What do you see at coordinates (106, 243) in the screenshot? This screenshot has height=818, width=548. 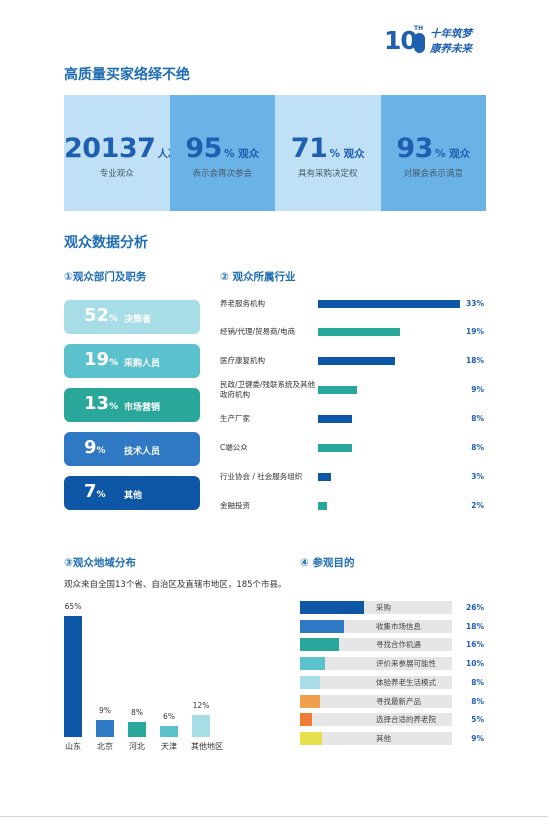 I see `section-title-analysis: 观众数据分析` at bounding box center [106, 243].